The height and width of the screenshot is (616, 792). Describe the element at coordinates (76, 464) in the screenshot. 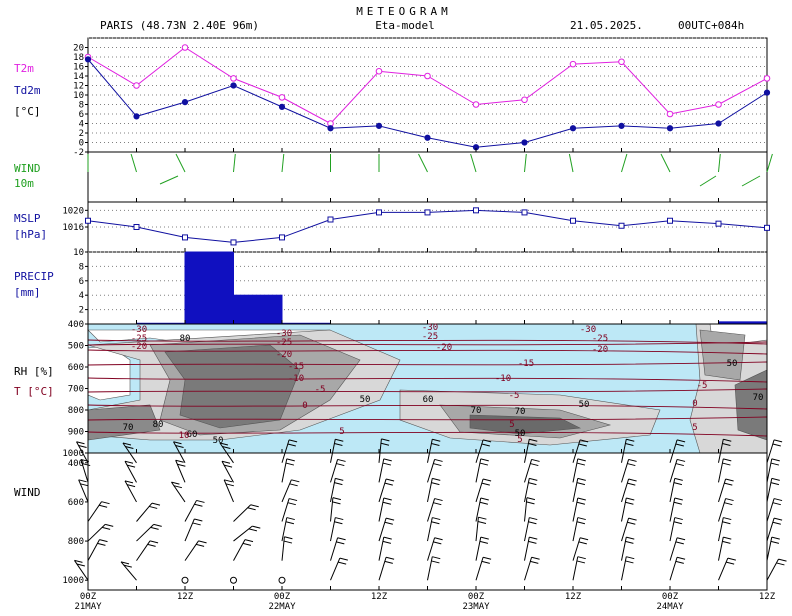

I see `y-tick-label: 400` at that location.